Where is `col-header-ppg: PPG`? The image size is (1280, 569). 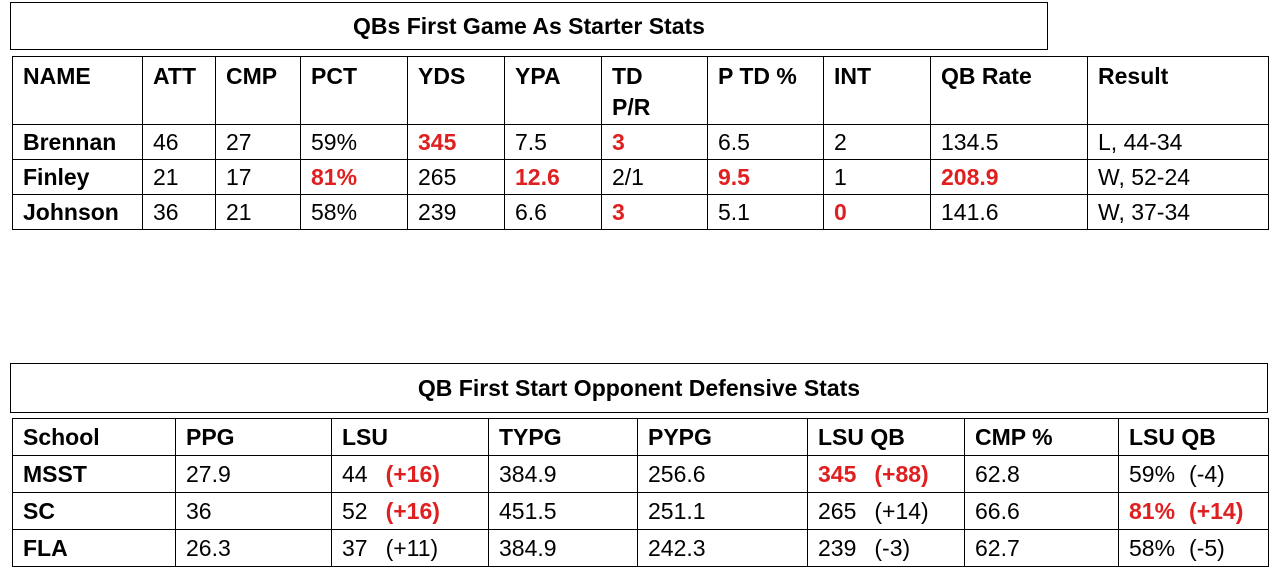
col-header-ppg: PPG is located at coordinates (253, 437).